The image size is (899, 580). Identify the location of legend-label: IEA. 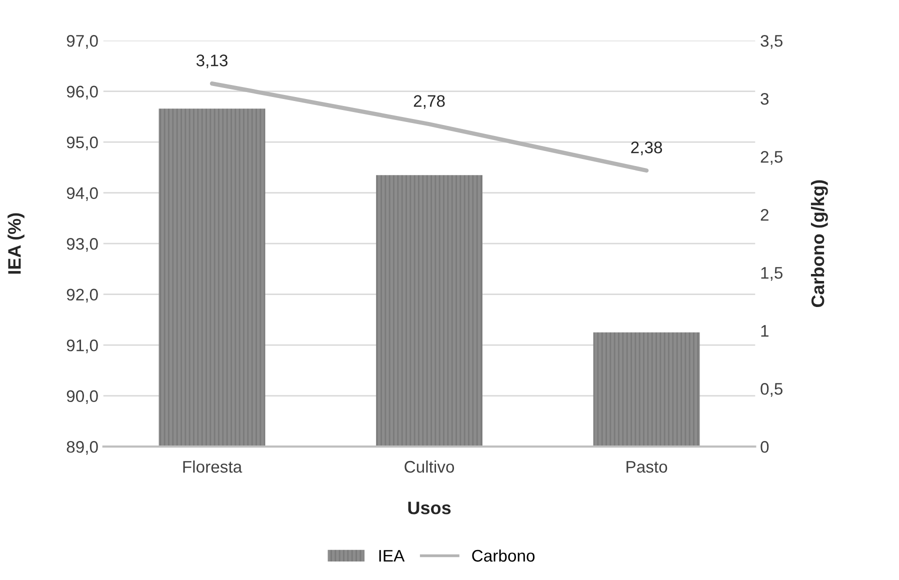
(392, 556).